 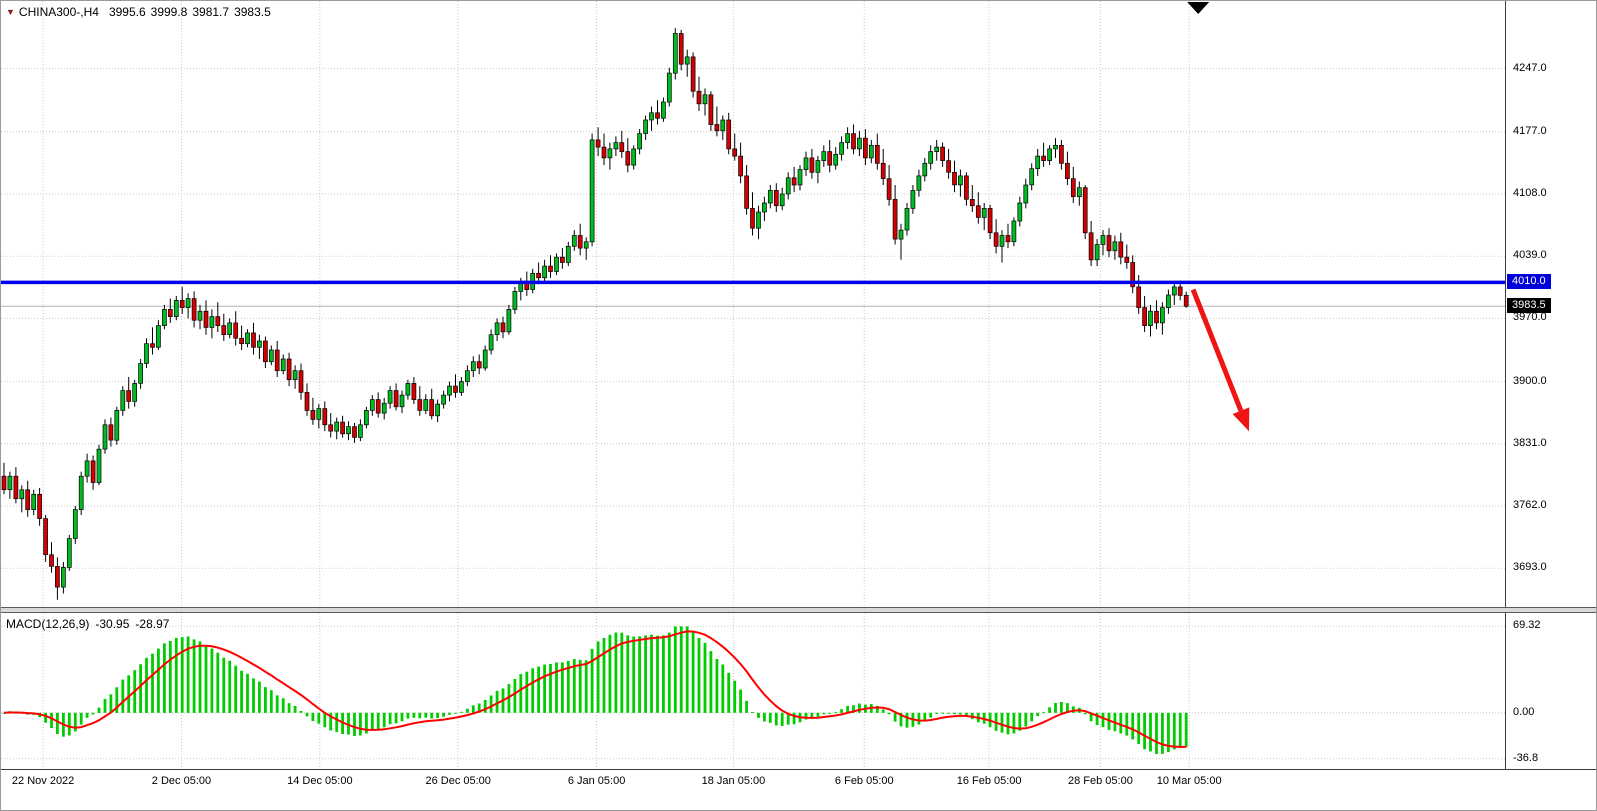 I want to click on quote-low: 3981.7, so click(x=211, y=12).